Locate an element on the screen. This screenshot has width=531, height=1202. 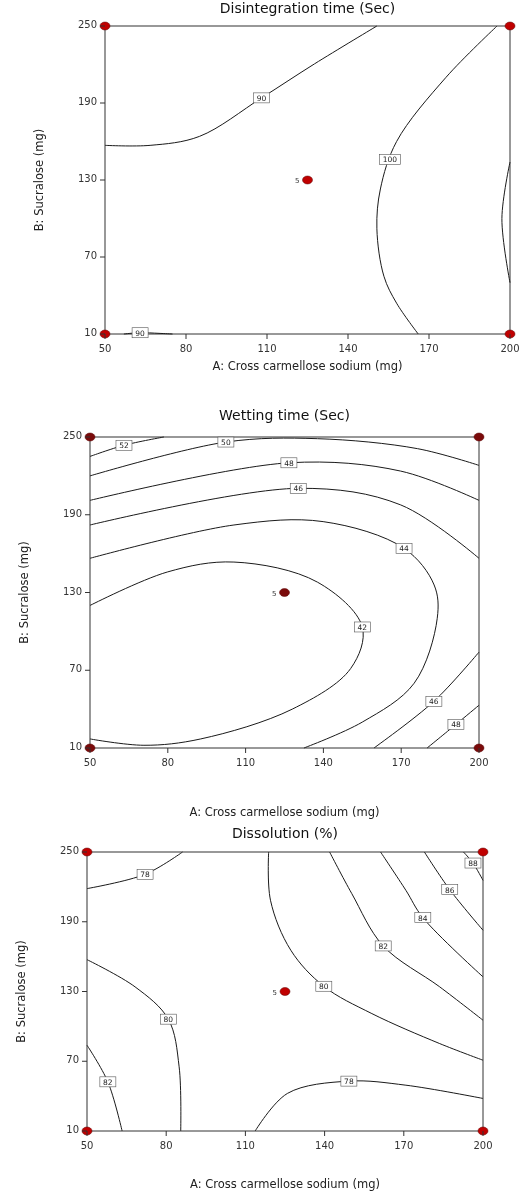
chart-title: Dissolution (%) is located at coordinates (285, 833).